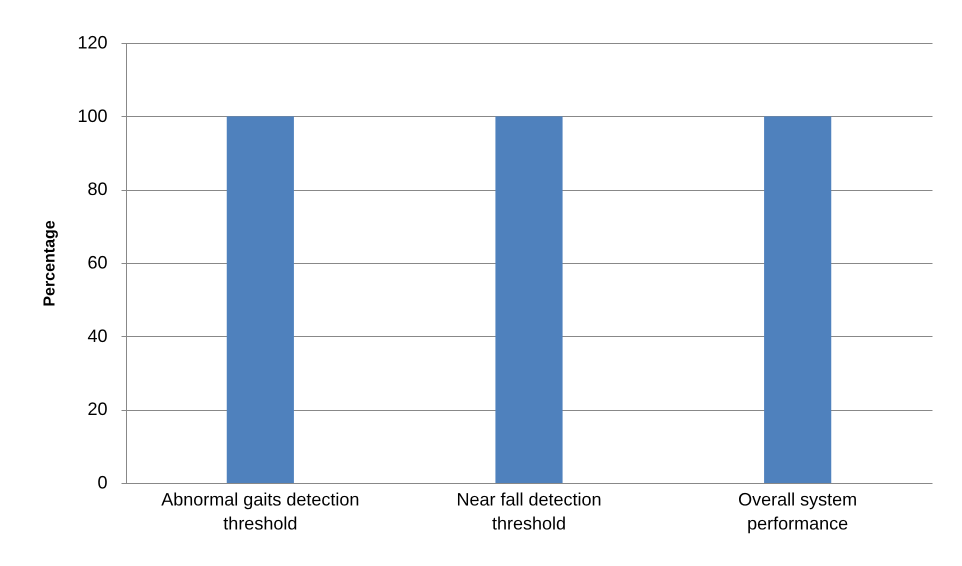  What do you see at coordinates (529, 512) in the screenshot?
I see `x-tick-label: Near fall detection threshold` at bounding box center [529, 512].